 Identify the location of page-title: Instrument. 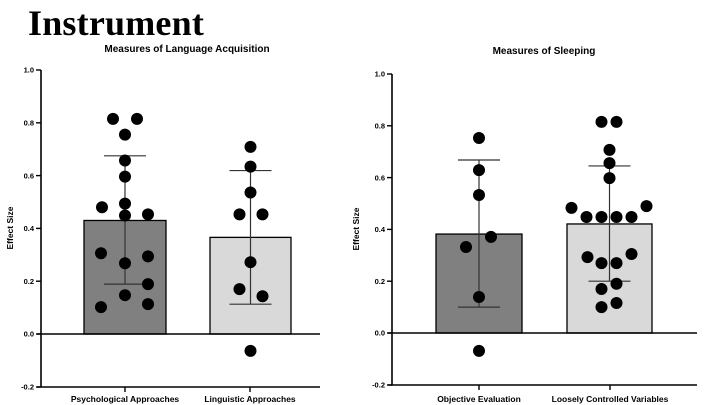
(116, 23).